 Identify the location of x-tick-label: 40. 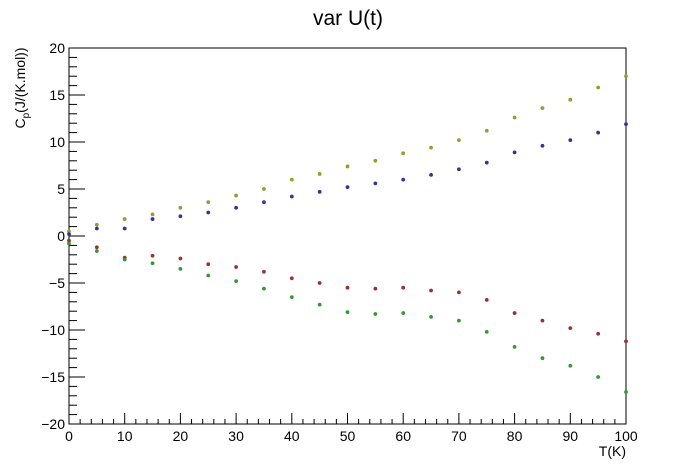
(292, 436).